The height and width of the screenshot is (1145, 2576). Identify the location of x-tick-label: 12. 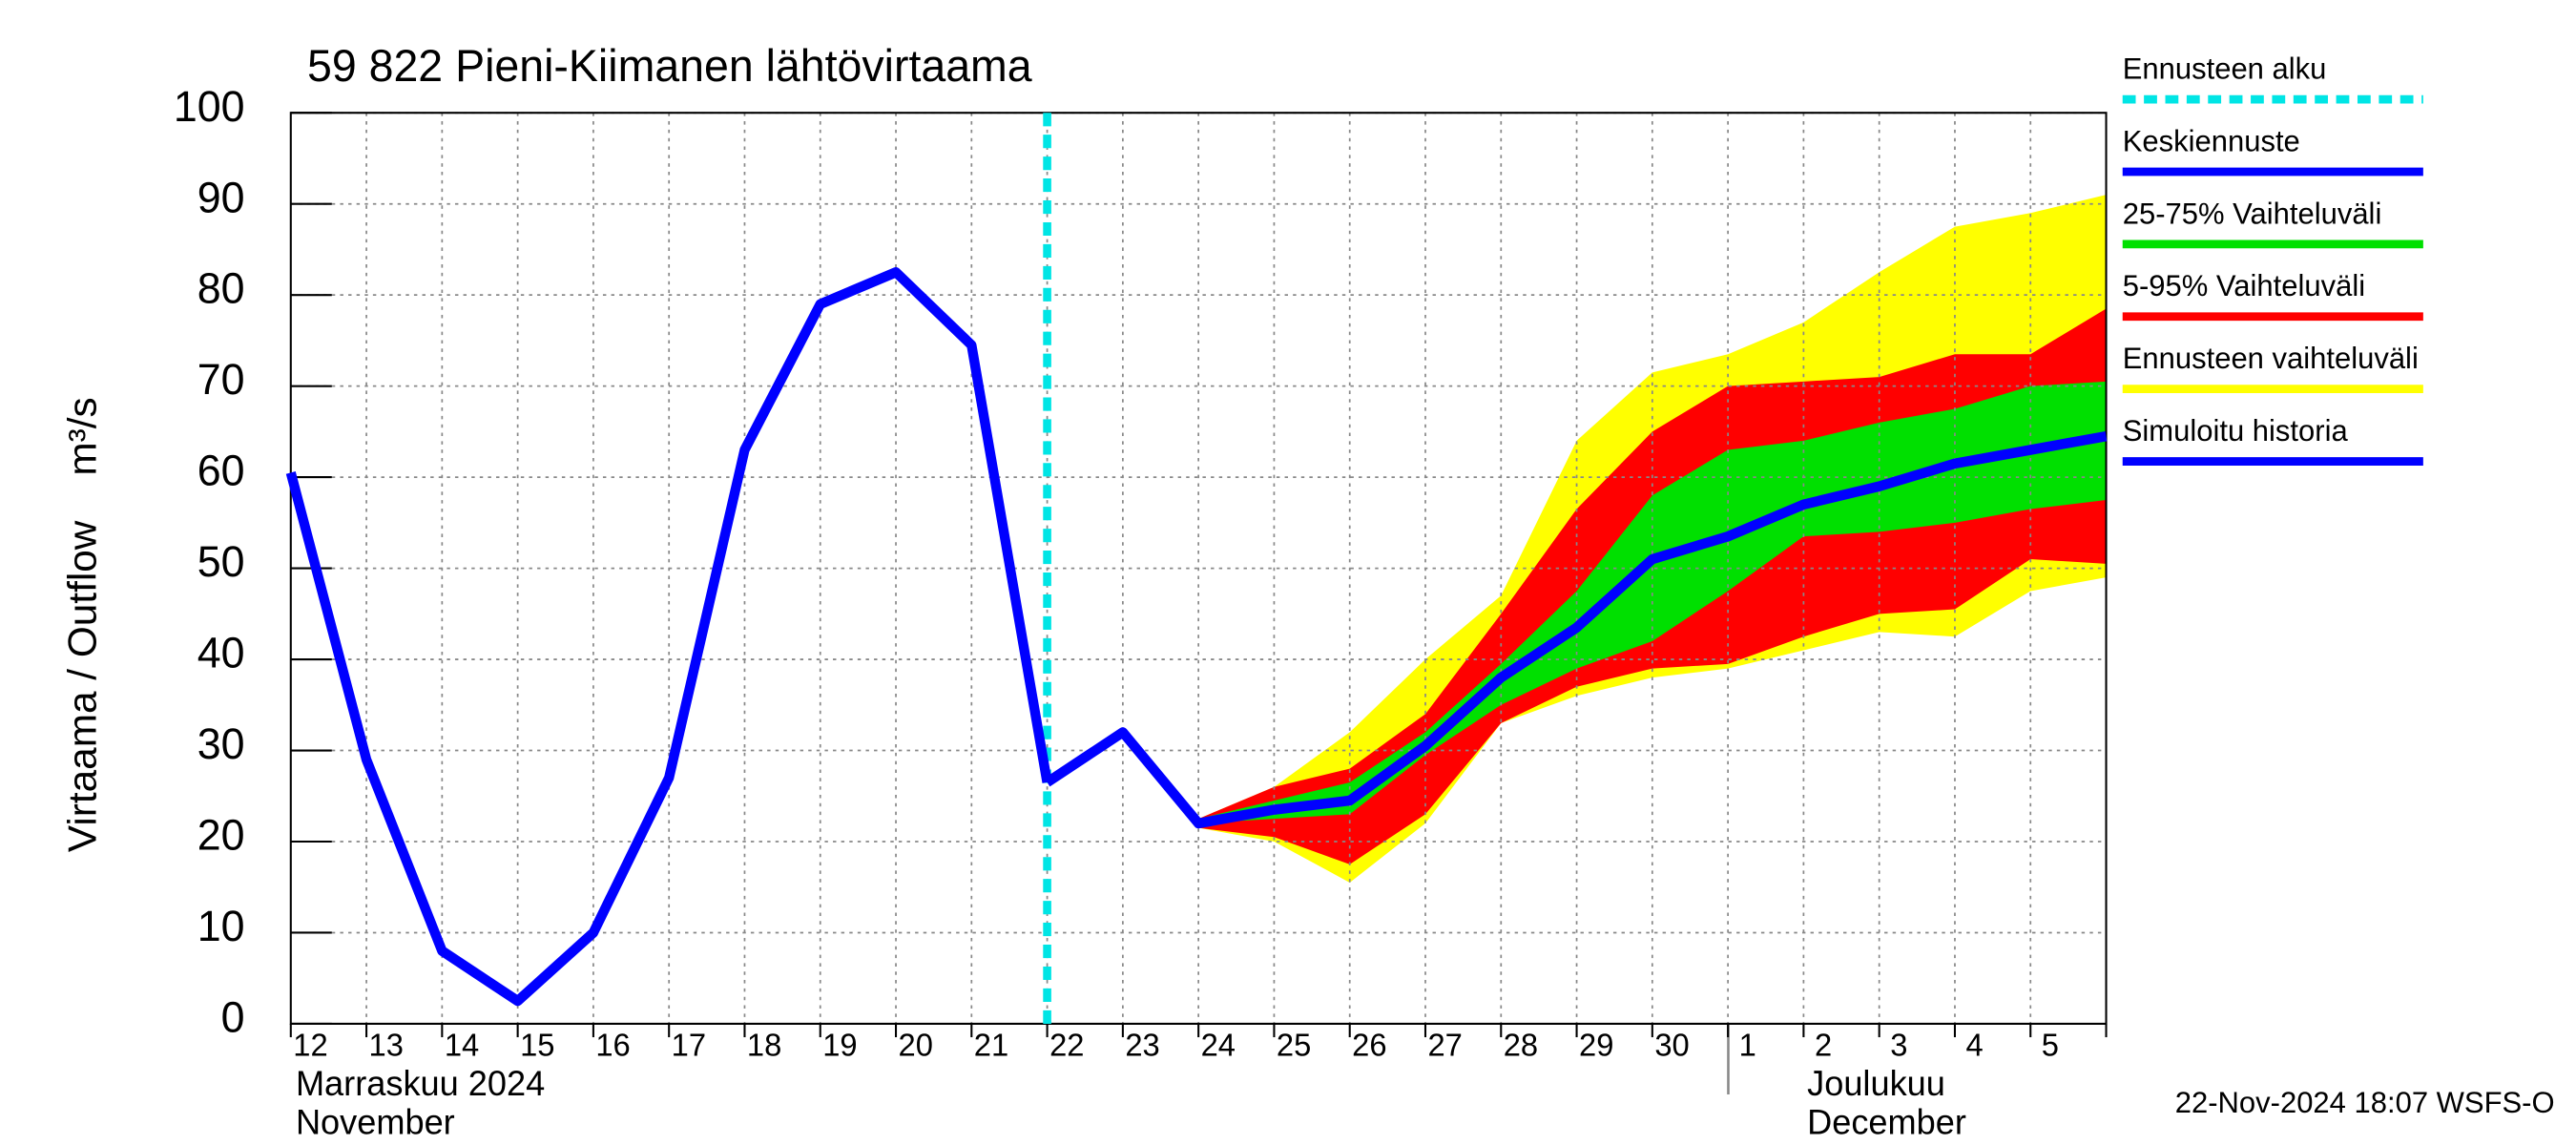
(310, 1045).